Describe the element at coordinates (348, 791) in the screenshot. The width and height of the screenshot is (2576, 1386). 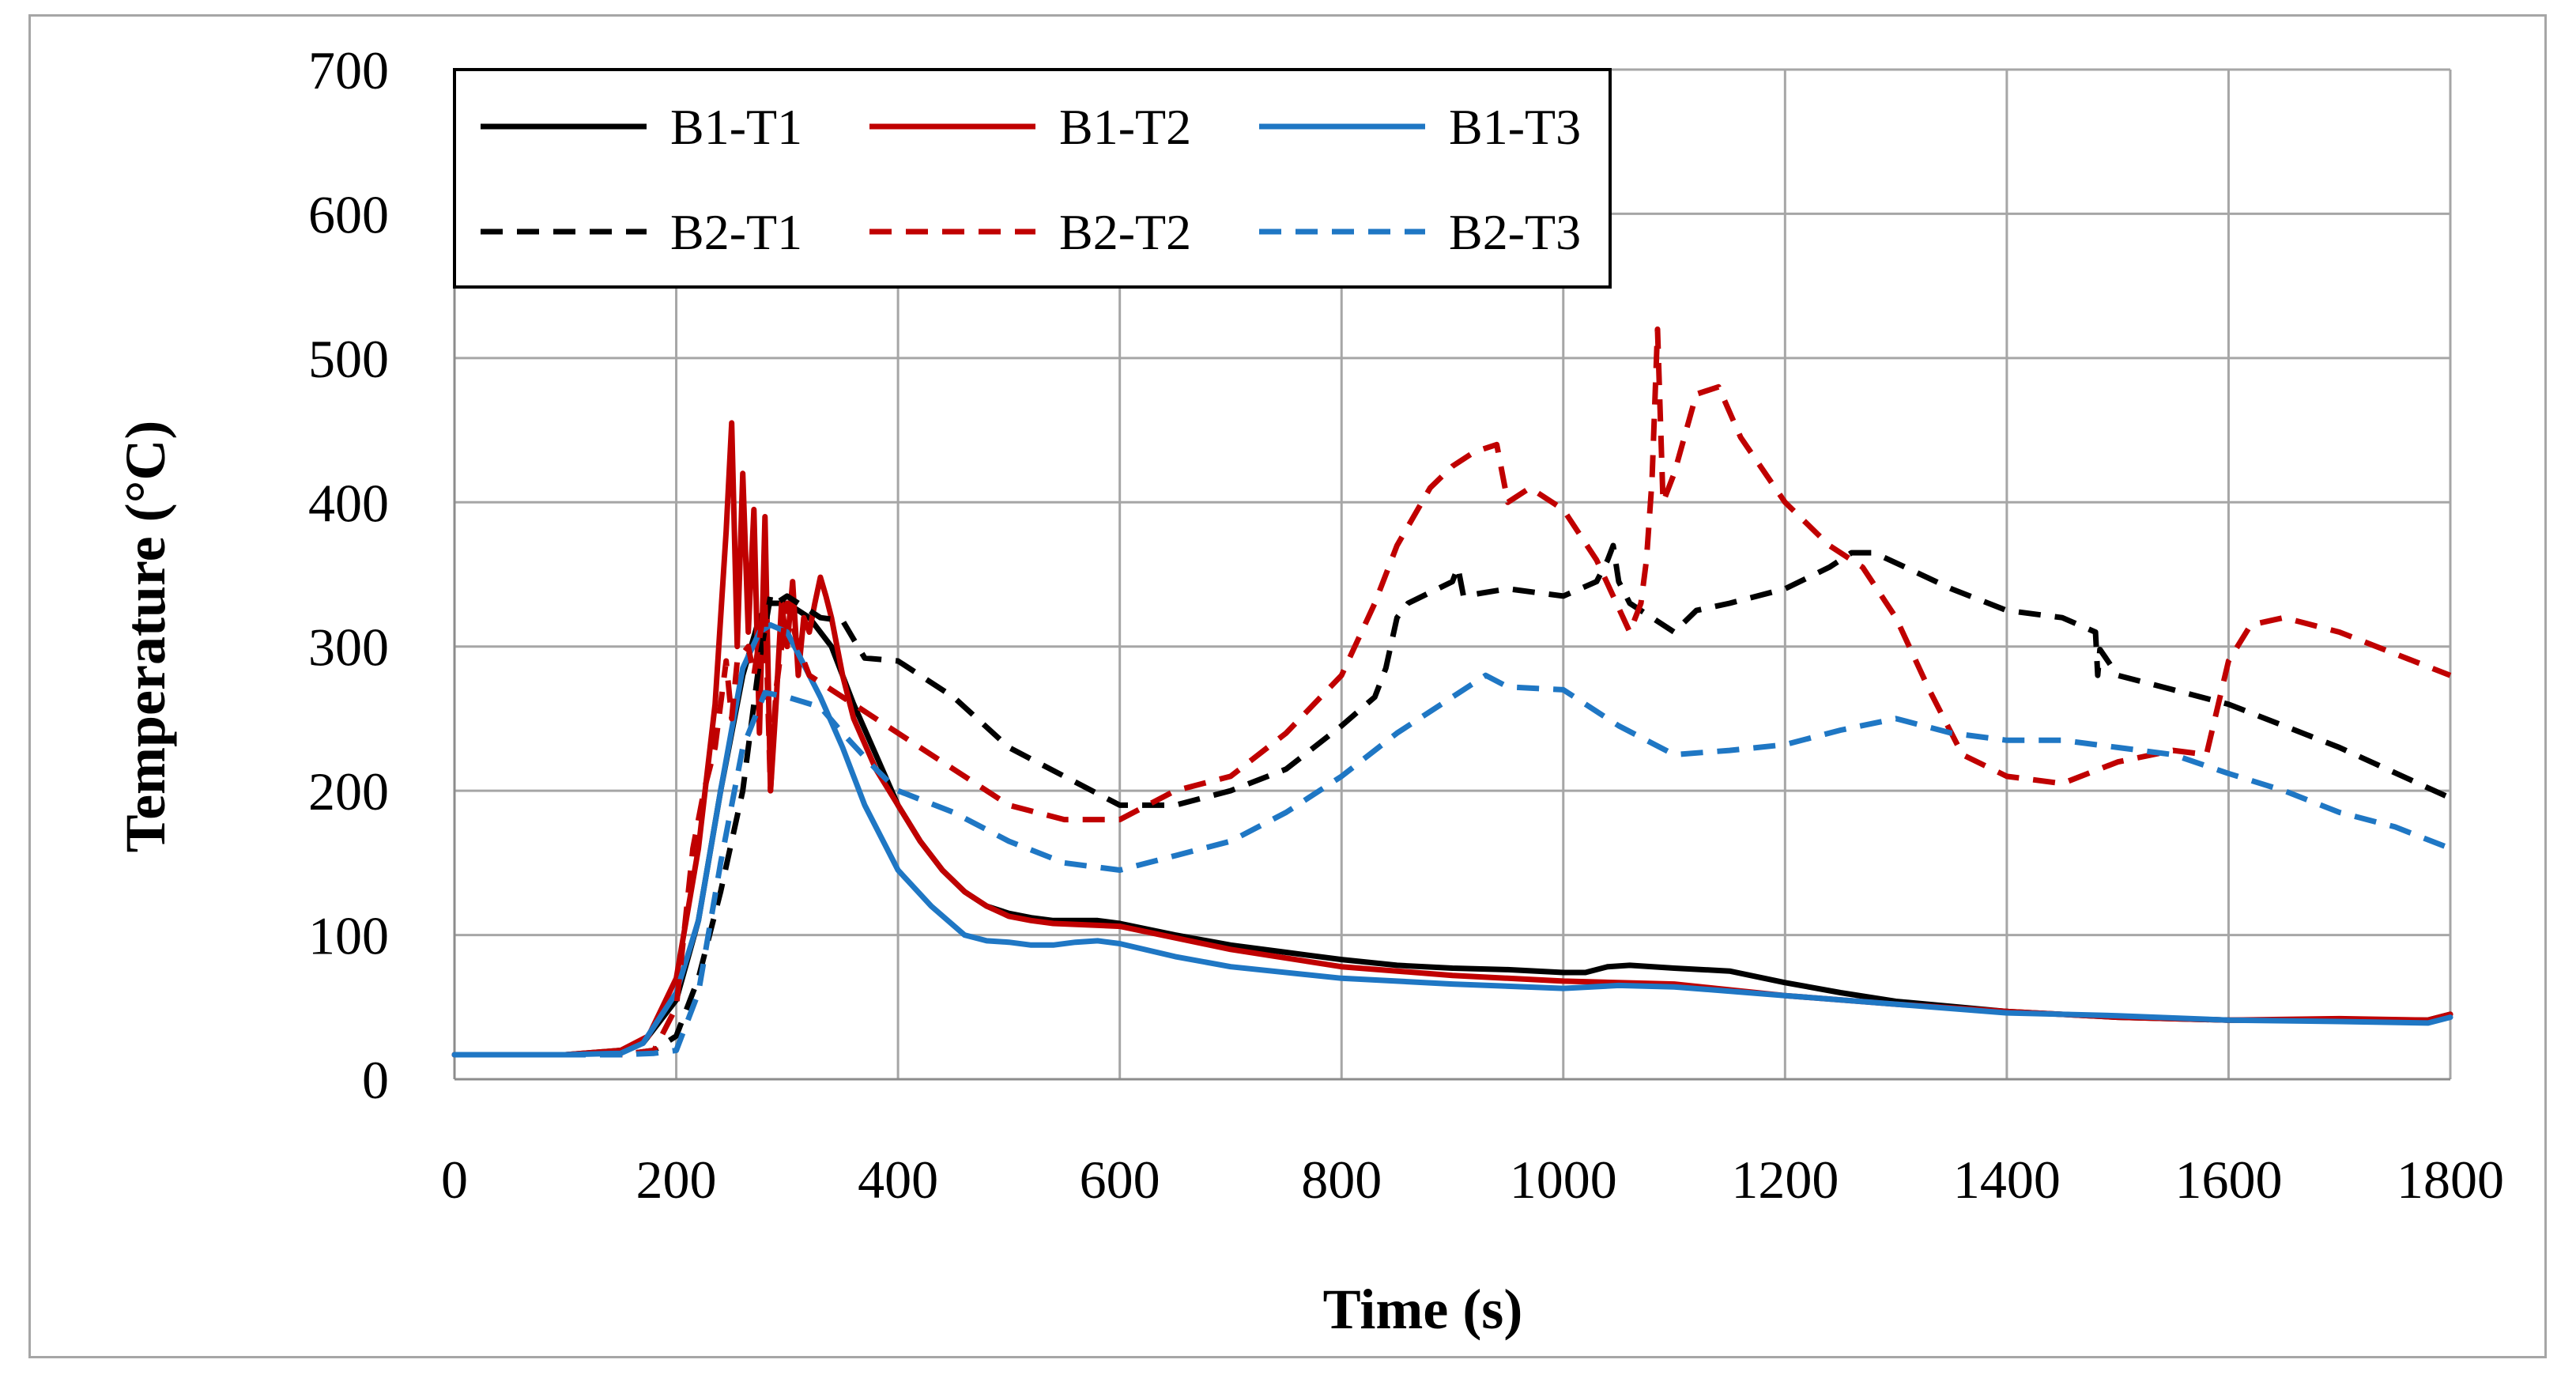
I see `y-tick-label-200: 200` at that location.